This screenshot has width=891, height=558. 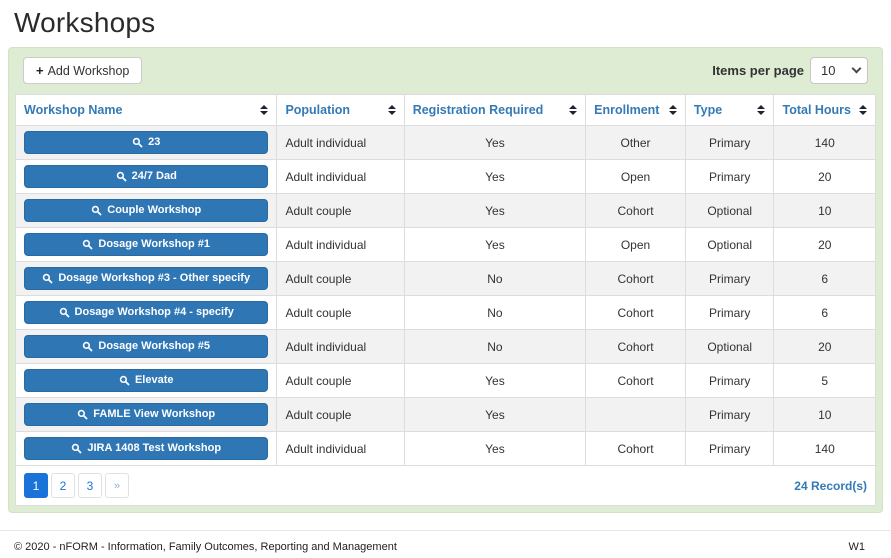 I want to click on workshop-name-label: Dosage Workshop #1, so click(x=154, y=244).